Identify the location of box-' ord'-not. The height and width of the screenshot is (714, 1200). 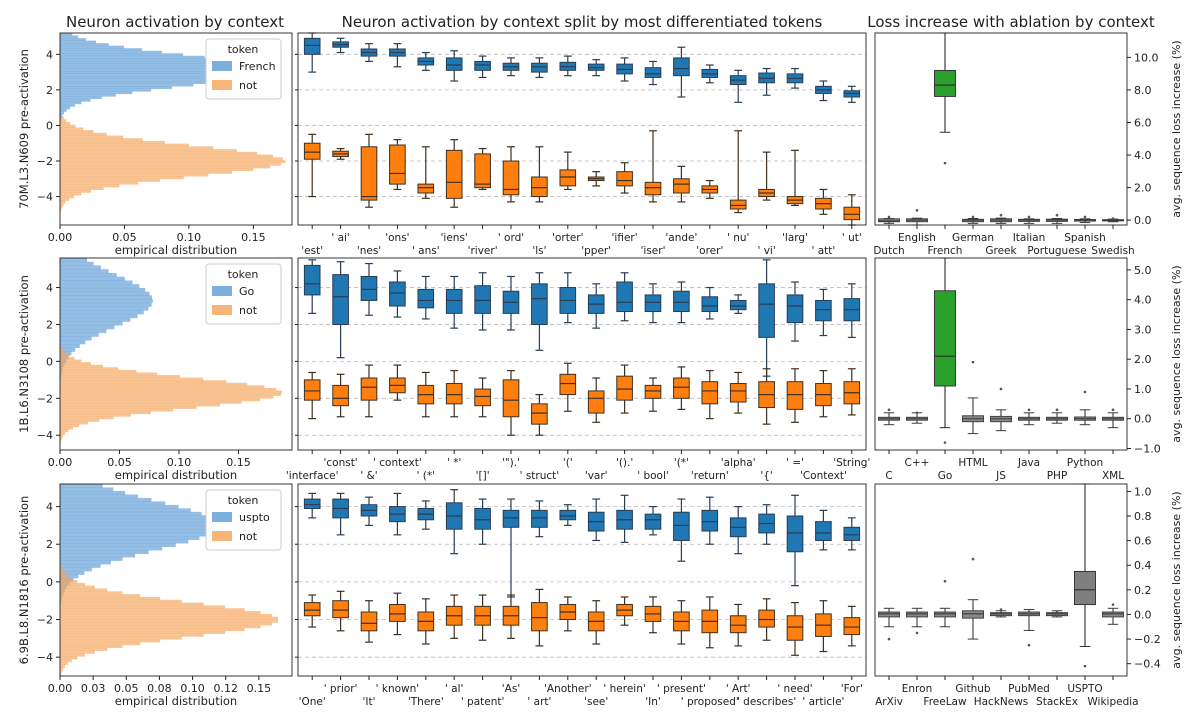
(511, 178).